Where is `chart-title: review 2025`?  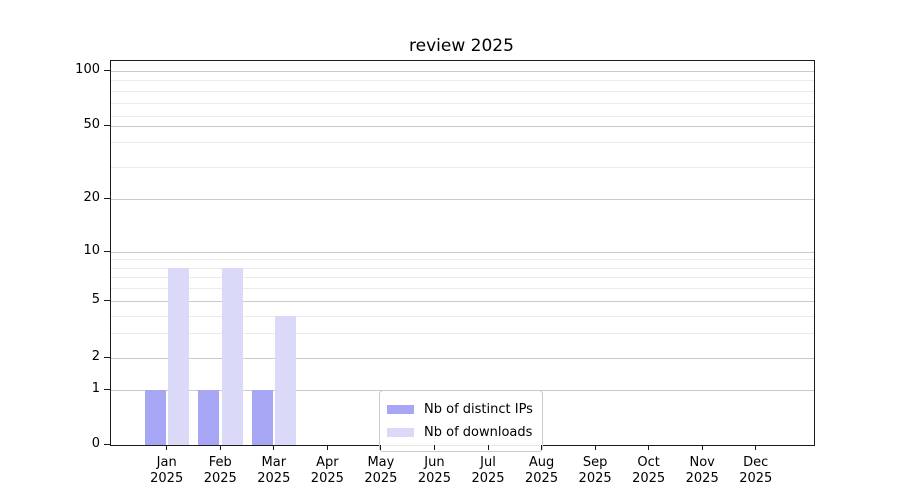 chart-title: review 2025 is located at coordinates (461, 46).